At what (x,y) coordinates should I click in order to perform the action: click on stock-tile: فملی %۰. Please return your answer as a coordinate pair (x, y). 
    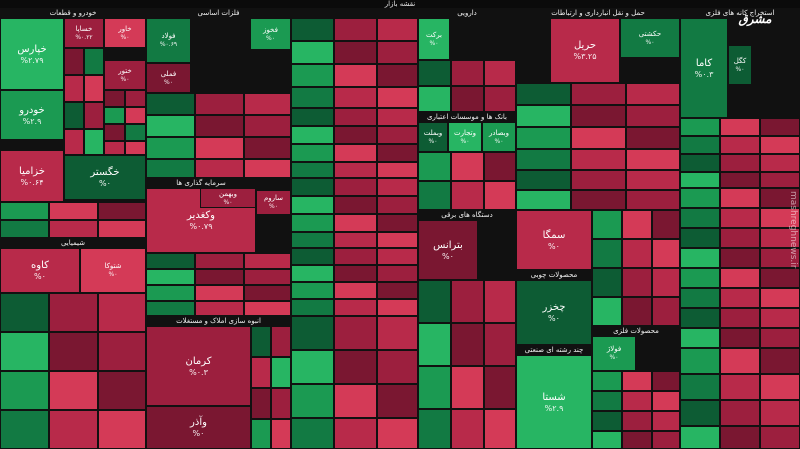
    Looking at the image, I should click on (168, 78).